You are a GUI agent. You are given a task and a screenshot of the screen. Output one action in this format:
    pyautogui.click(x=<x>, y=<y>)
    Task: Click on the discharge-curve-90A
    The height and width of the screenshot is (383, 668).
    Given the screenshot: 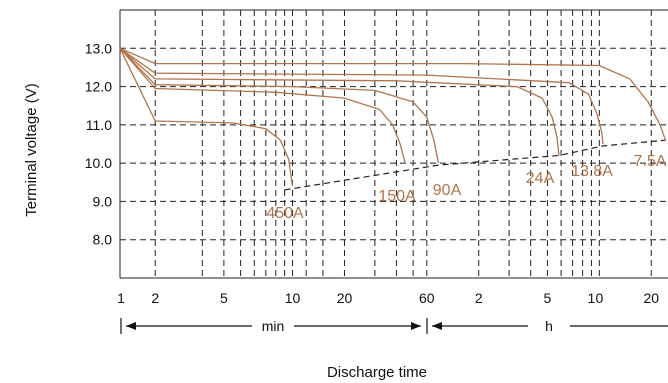 What is the action you would take?
    pyautogui.click(x=279, y=105)
    